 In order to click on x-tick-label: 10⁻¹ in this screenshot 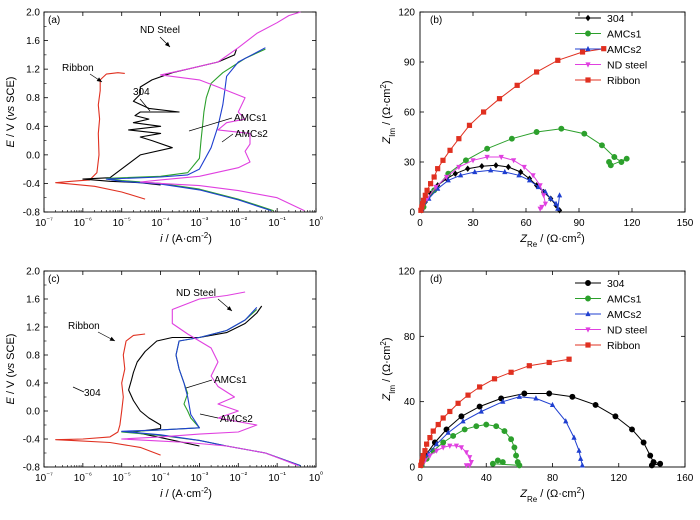, I will do `click(277, 477)`.